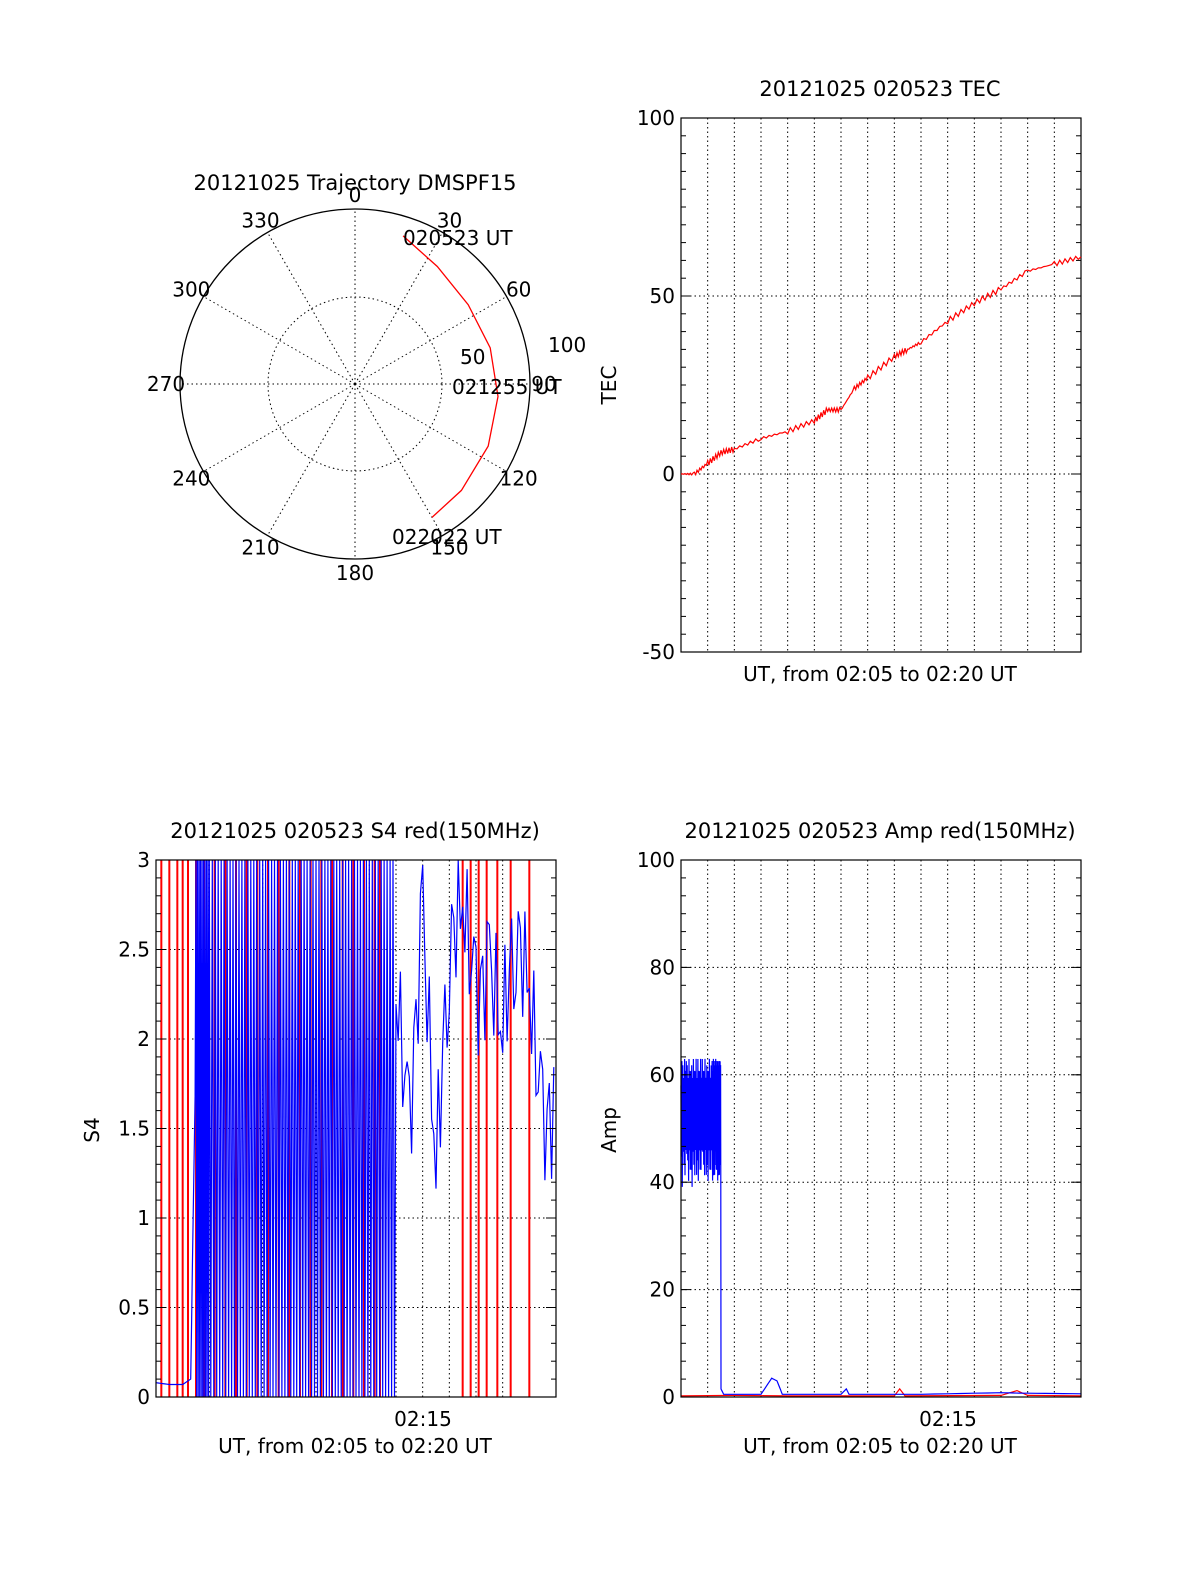  Describe the element at coordinates (143, 860) in the screenshot. I see `s4-ylabel-3: 3` at that location.